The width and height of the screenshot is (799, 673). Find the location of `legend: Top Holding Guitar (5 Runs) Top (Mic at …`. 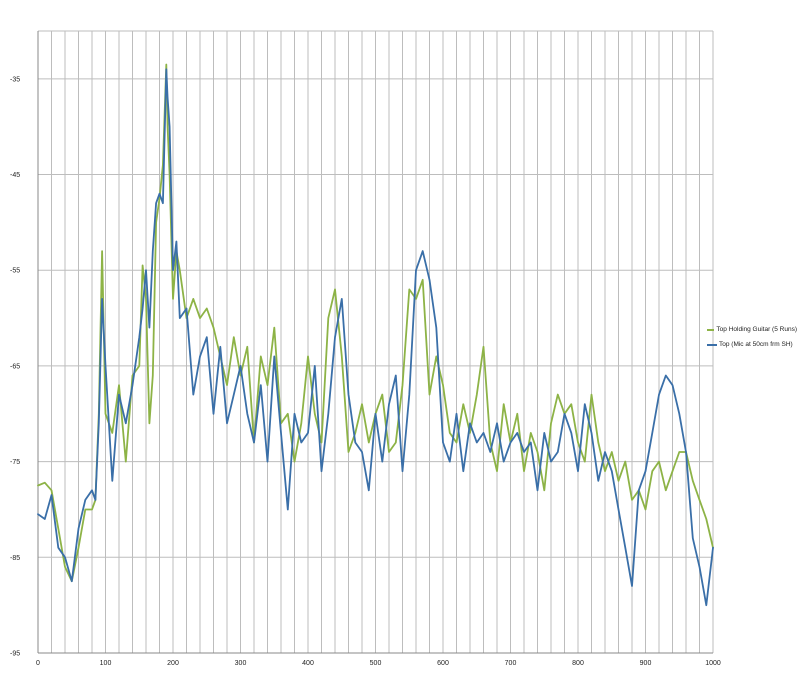

legend: Top Holding Guitar (5 Runs) Top (Mic at … is located at coordinates (752, 337).